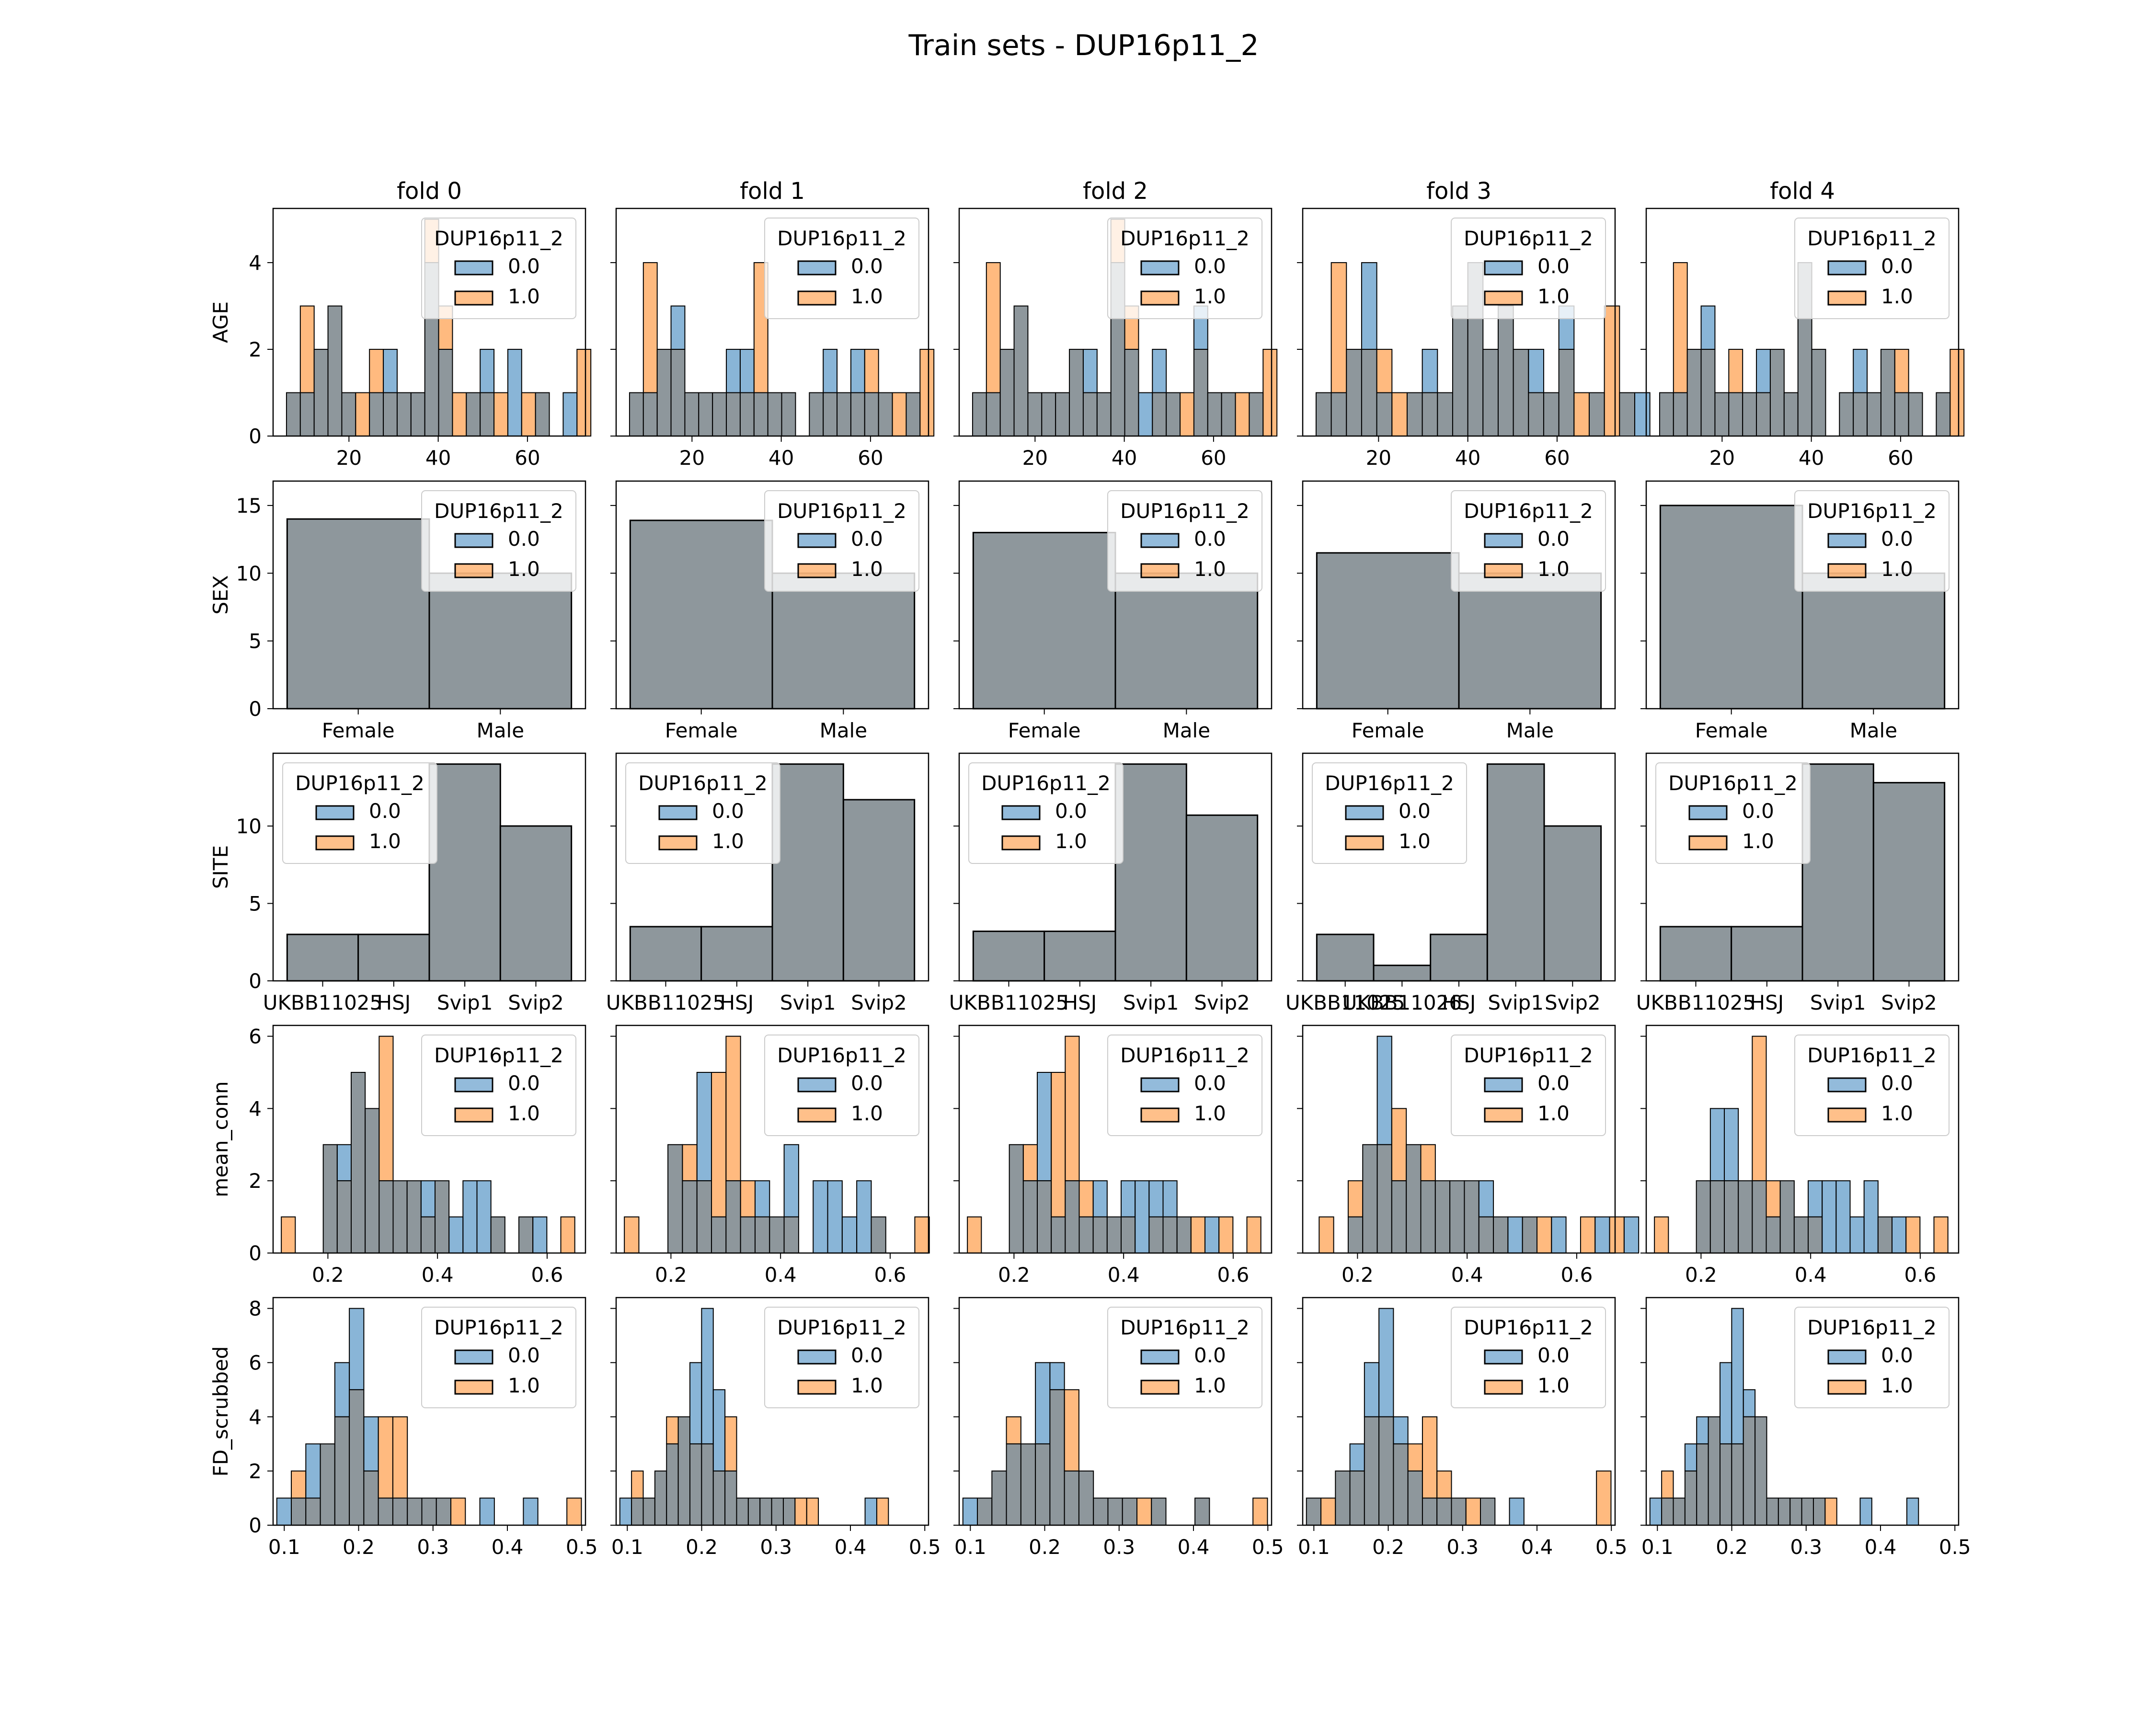  What do you see at coordinates (1213, 458) in the screenshot?
I see `x-tick-label: 60` at bounding box center [1213, 458].